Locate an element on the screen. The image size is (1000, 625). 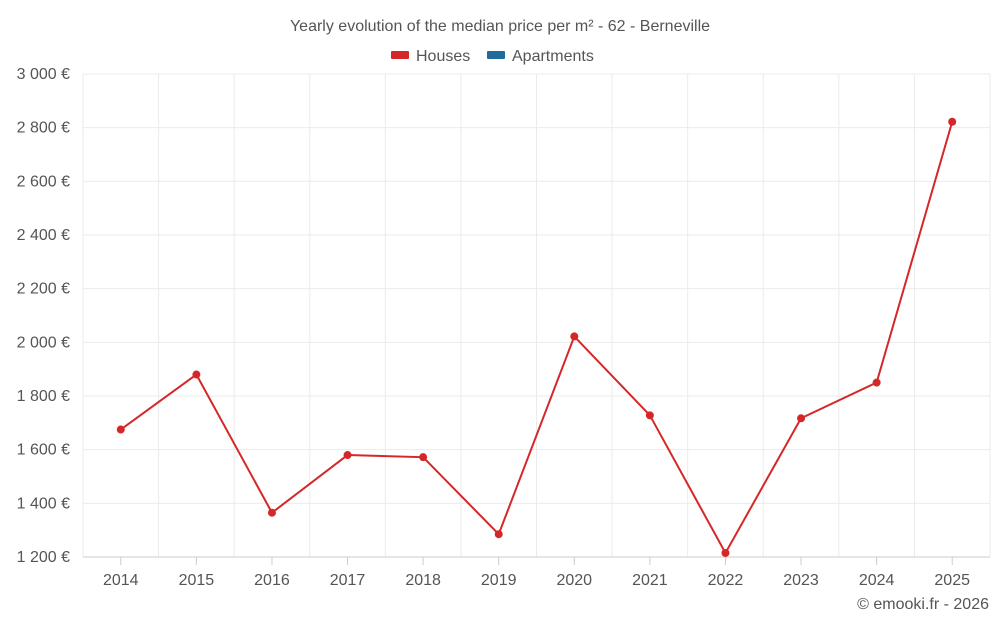
y-tick-label: 2 400 € is located at coordinates (43, 235).